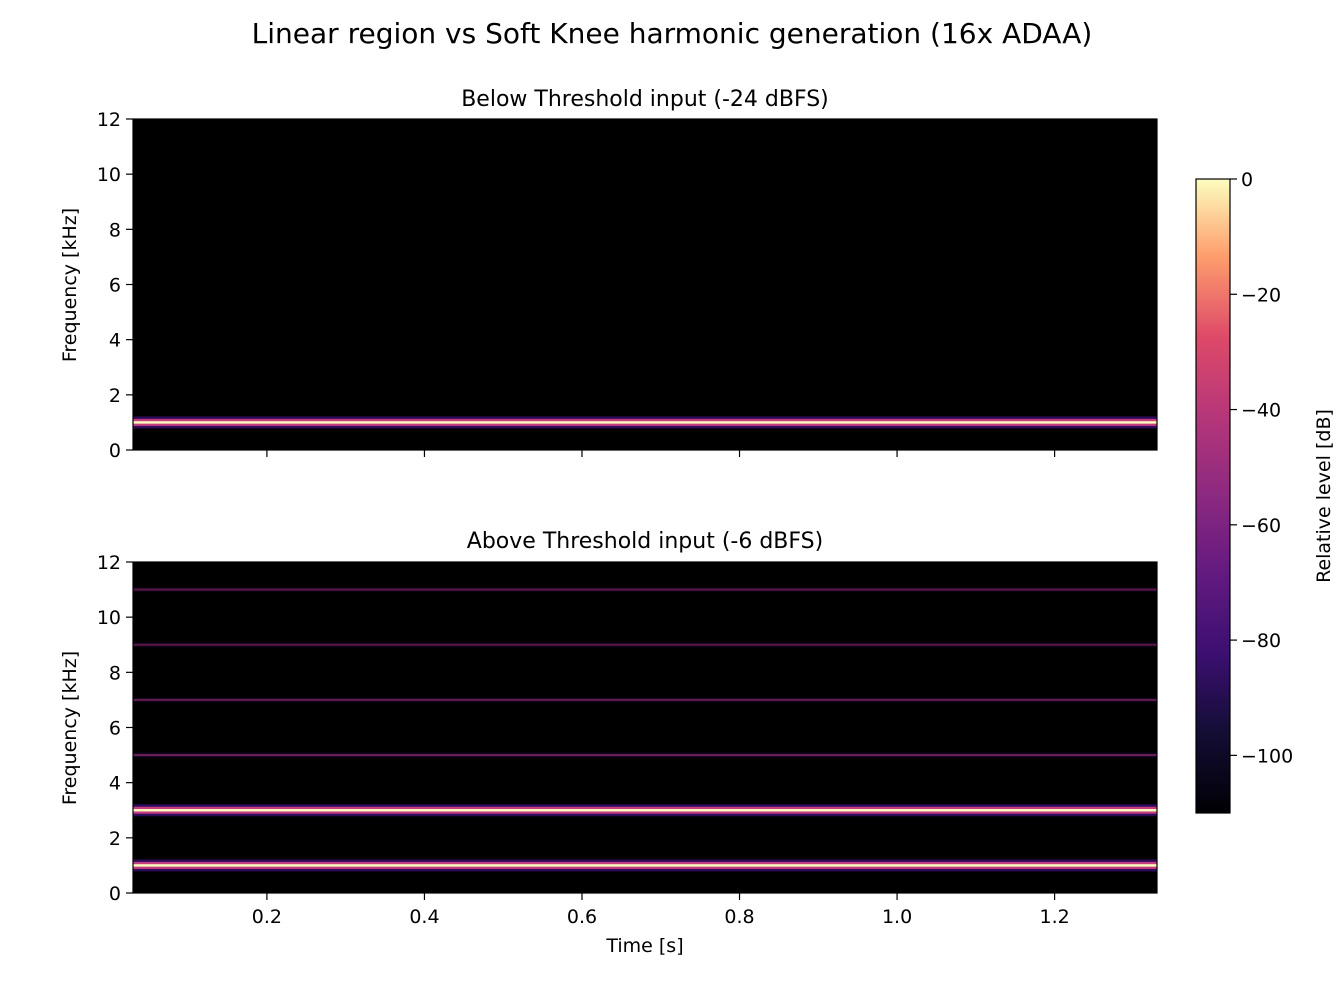 The width and height of the screenshot is (1344, 996). What do you see at coordinates (1261, 295) in the screenshot?
I see `colorbar-tick-label: −20` at bounding box center [1261, 295].